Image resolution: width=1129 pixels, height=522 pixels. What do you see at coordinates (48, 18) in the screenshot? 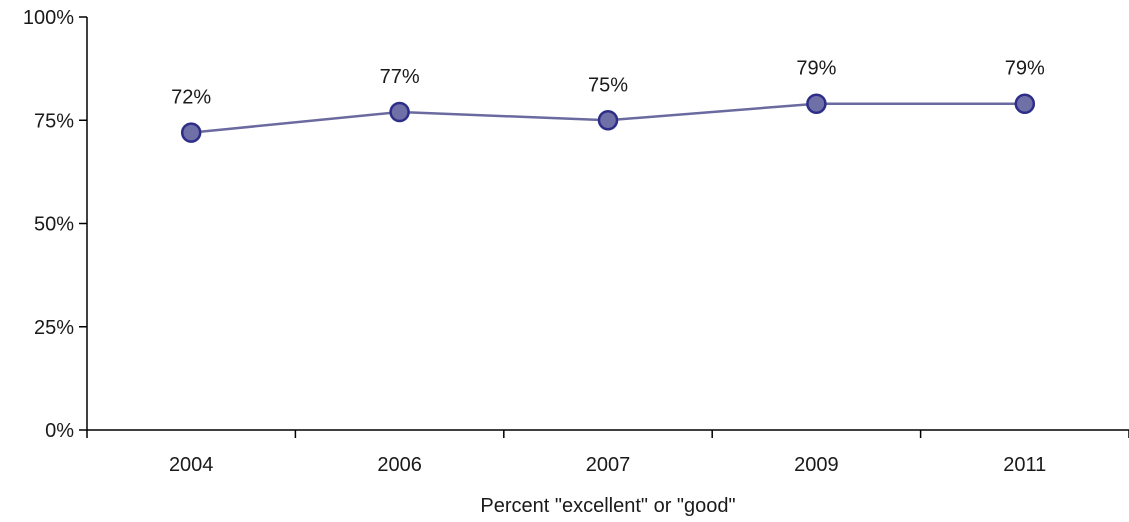
I see `y-tick-label: 100%` at bounding box center [48, 18].